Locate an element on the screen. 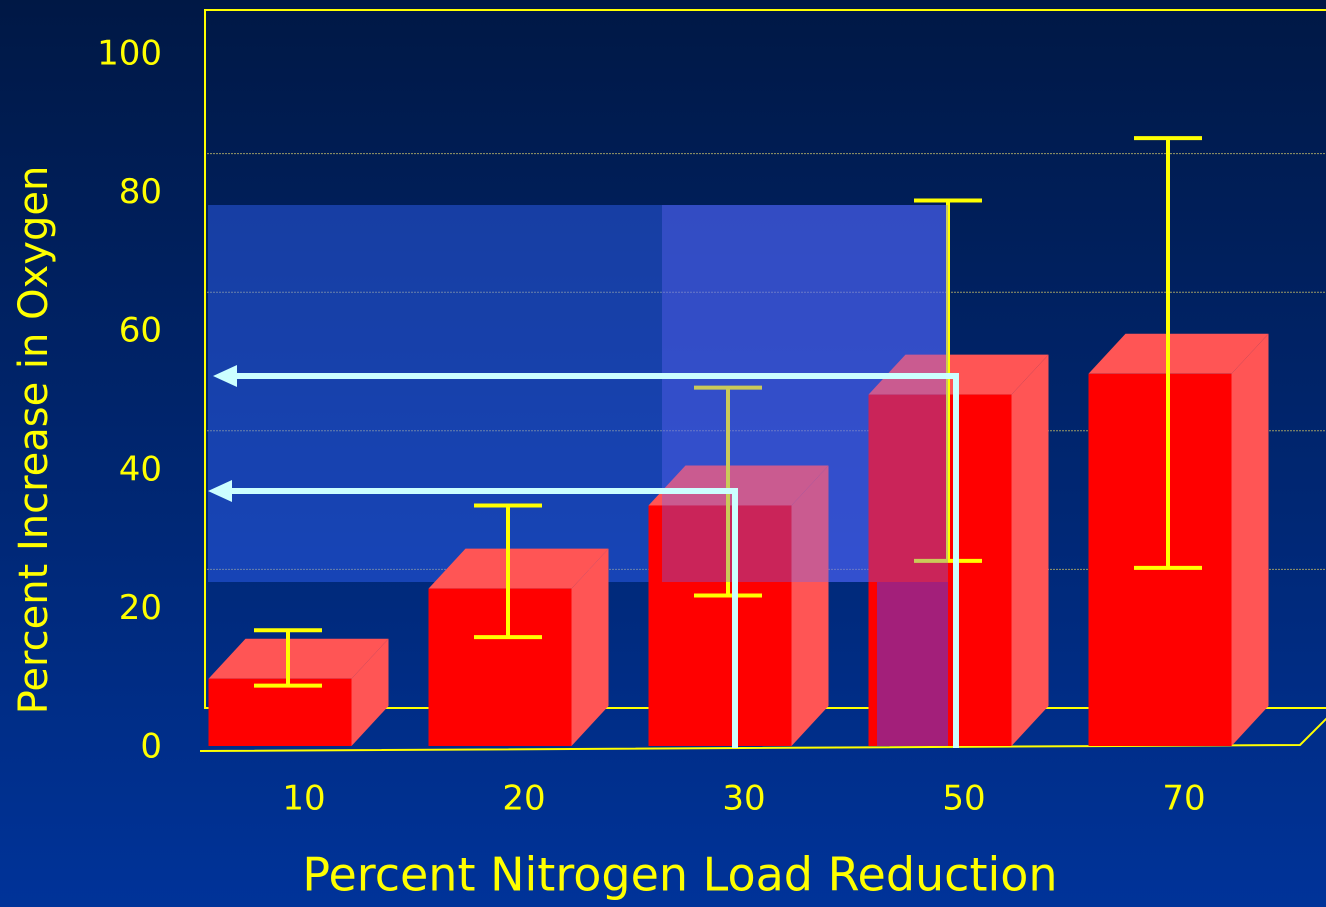  y-tick-label: 80 is located at coordinates (140, 192).